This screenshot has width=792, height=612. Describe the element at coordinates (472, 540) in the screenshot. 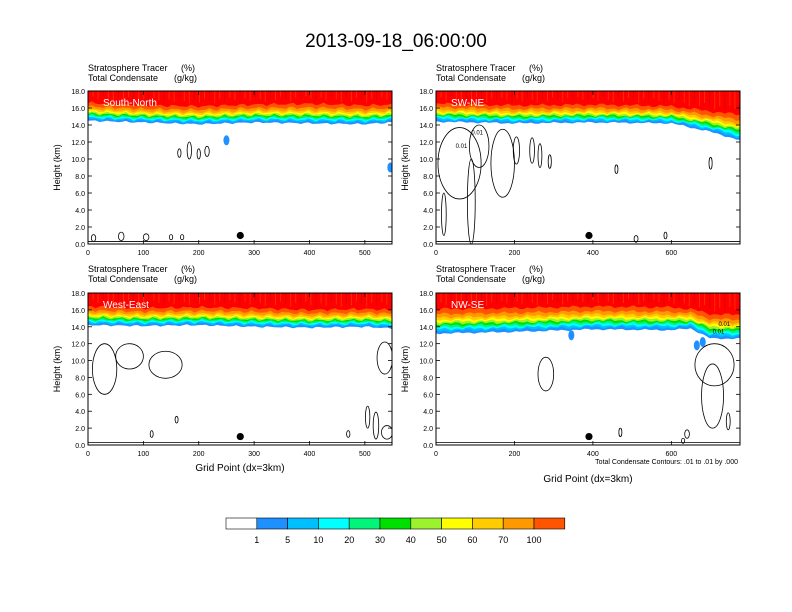

I see `colorbar-label: 60` at that location.